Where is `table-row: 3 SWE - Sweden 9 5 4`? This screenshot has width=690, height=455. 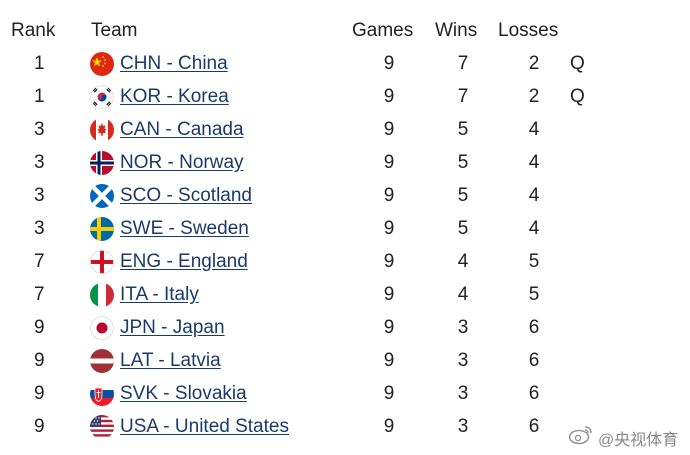 table-row: 3 SWE - Sweden 9 5 4 is located at coordinates (345, 229).